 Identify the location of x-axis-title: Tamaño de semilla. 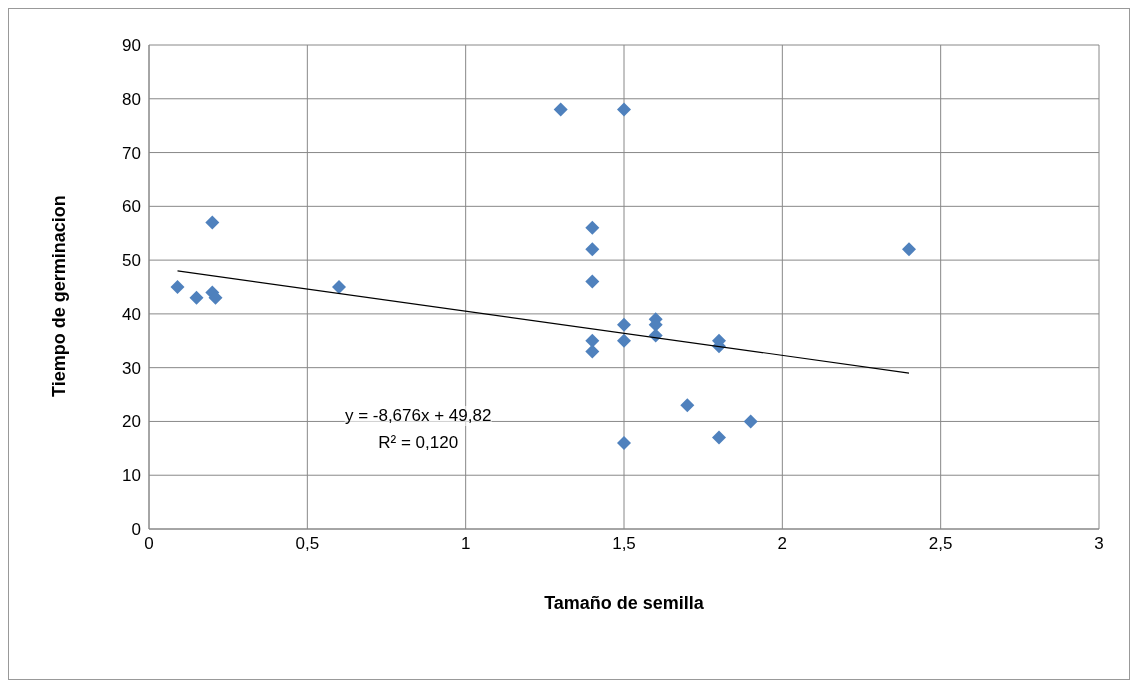
(624, 603).